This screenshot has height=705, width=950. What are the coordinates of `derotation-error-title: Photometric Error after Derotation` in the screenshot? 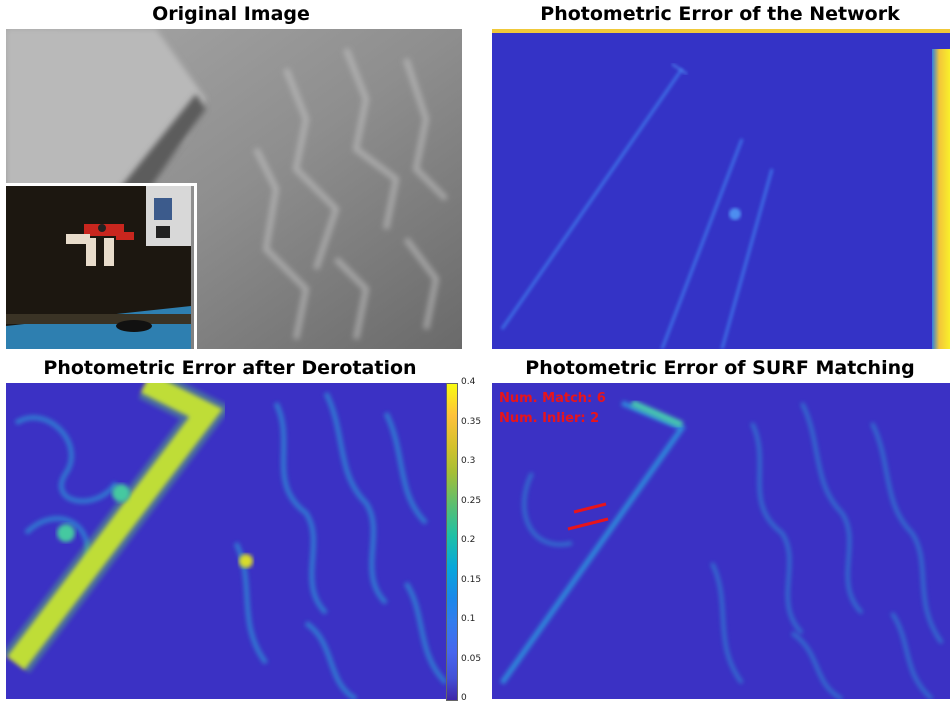 It's located at (230, 368).